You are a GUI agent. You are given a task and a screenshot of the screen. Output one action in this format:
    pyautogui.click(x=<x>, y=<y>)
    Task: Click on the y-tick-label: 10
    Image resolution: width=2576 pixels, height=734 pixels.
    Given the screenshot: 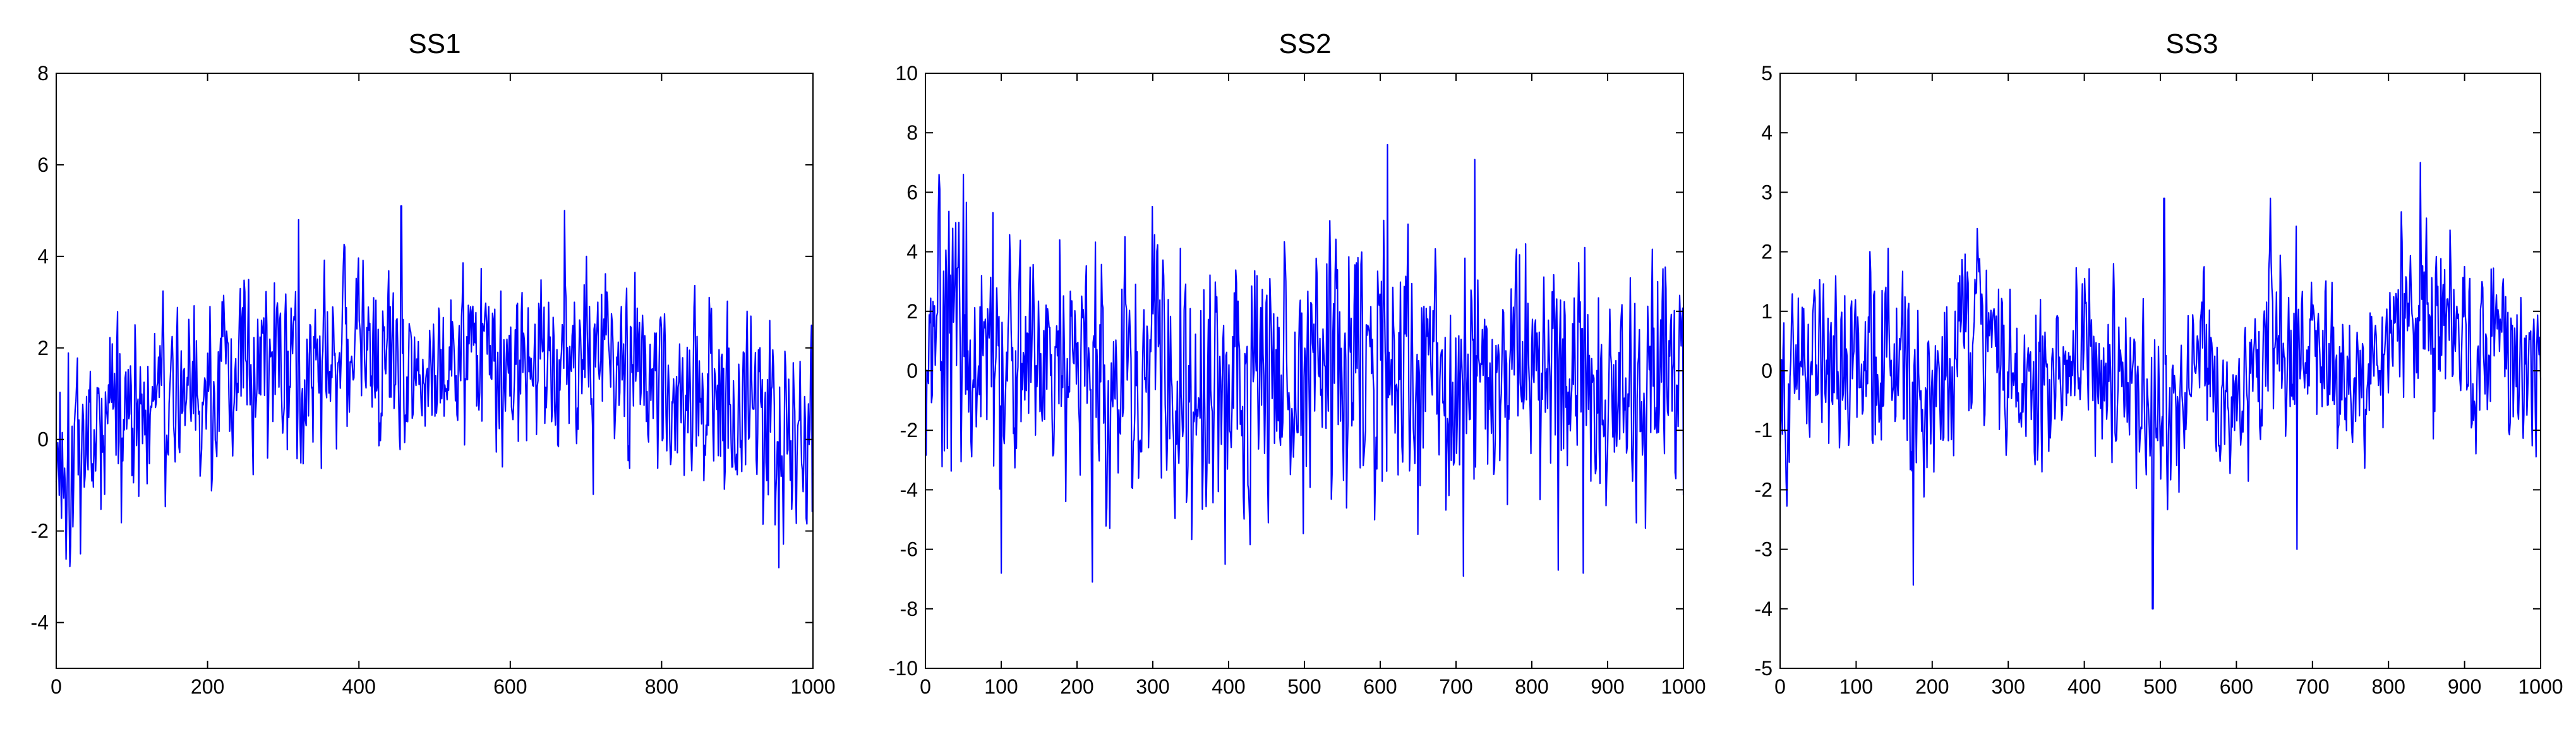 What is the action you would take?
    pyautogui.click(x=906, y=73)
    